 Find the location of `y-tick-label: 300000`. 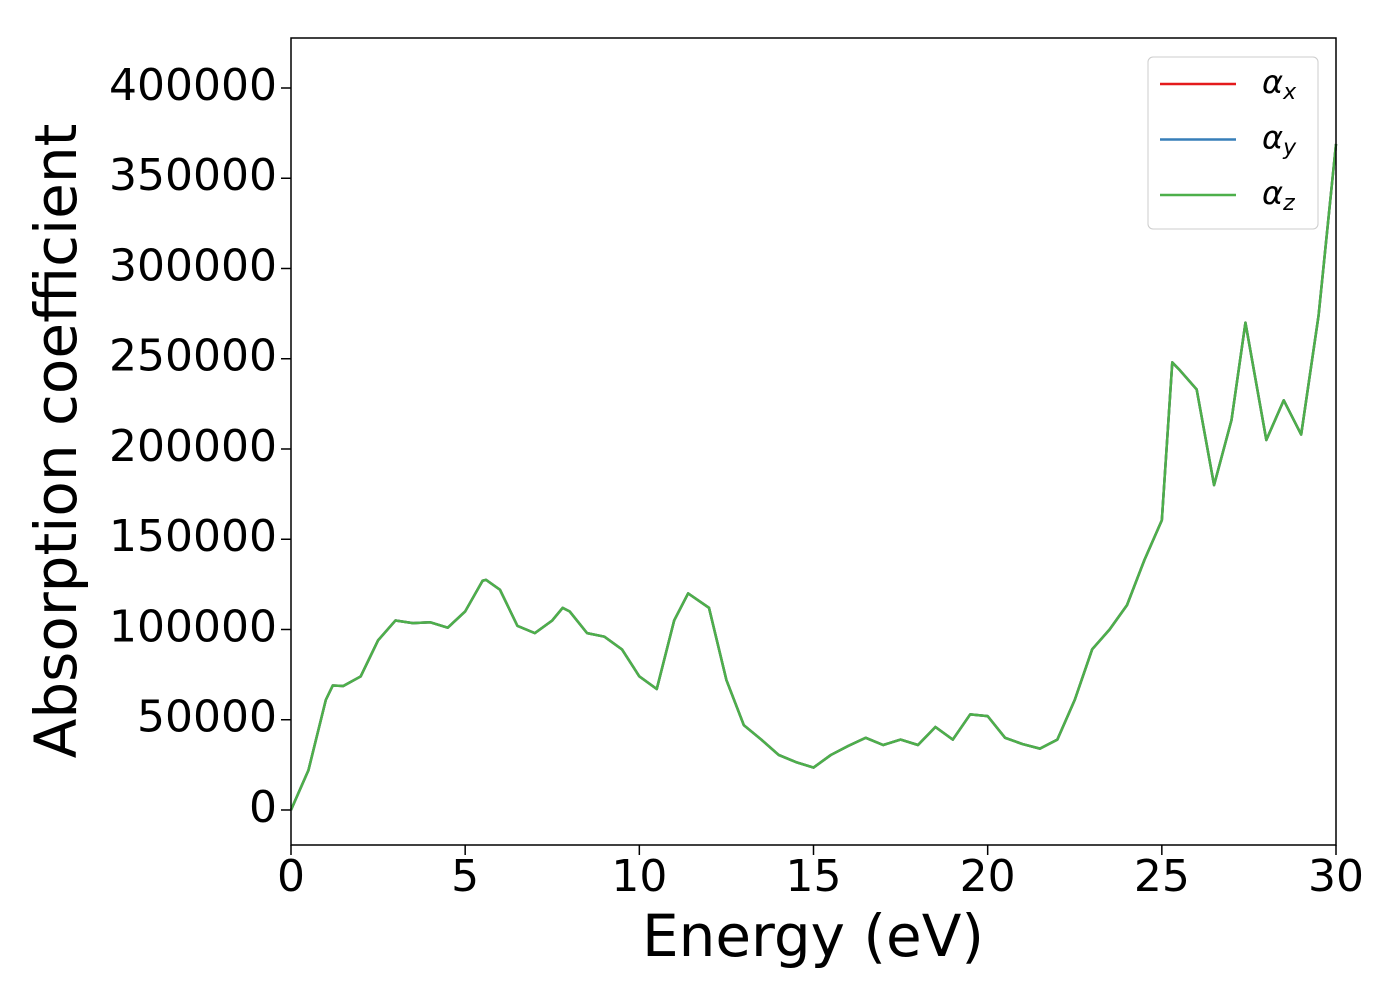

y-tick-label: 300000 is located at coordinates (193, 265).